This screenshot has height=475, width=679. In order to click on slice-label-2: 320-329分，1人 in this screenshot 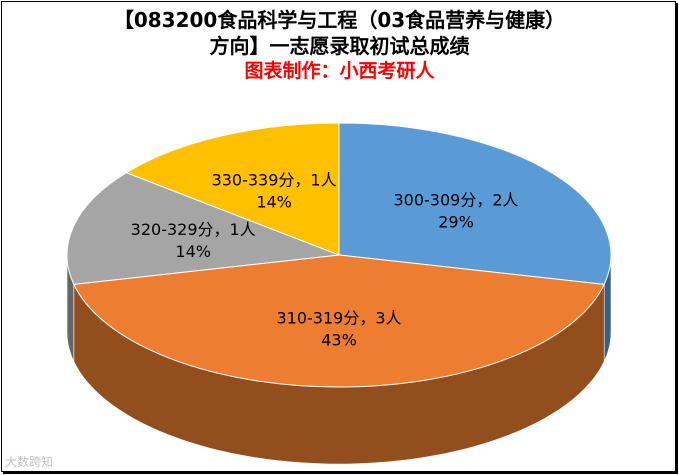, I will do `click(193, 229)`.